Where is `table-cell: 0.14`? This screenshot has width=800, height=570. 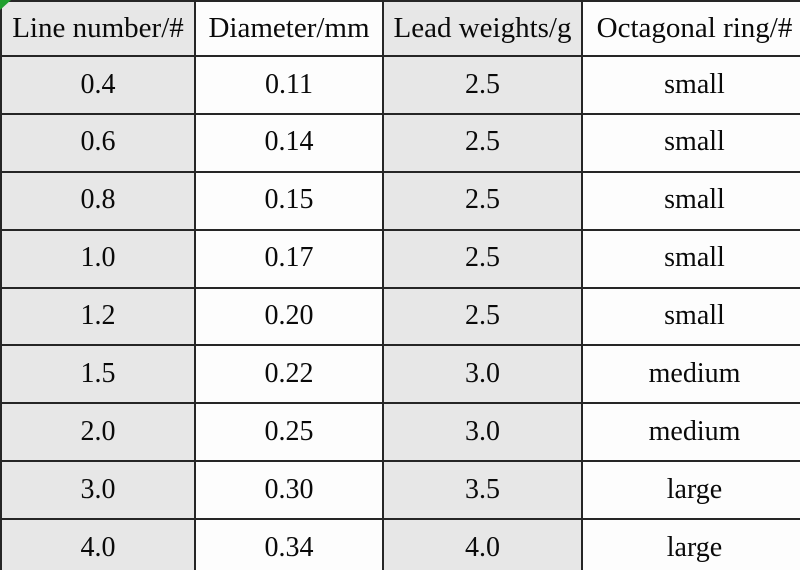 table-cell: 0.14 is located at coordinates (289, 142).